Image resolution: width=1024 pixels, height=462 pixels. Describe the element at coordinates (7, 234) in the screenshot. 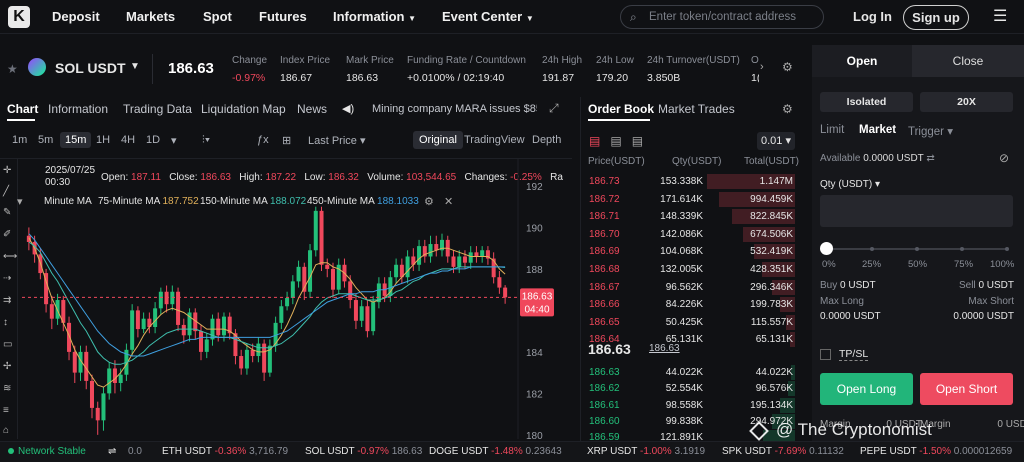

I see `brush-icon: ✐` at that location.